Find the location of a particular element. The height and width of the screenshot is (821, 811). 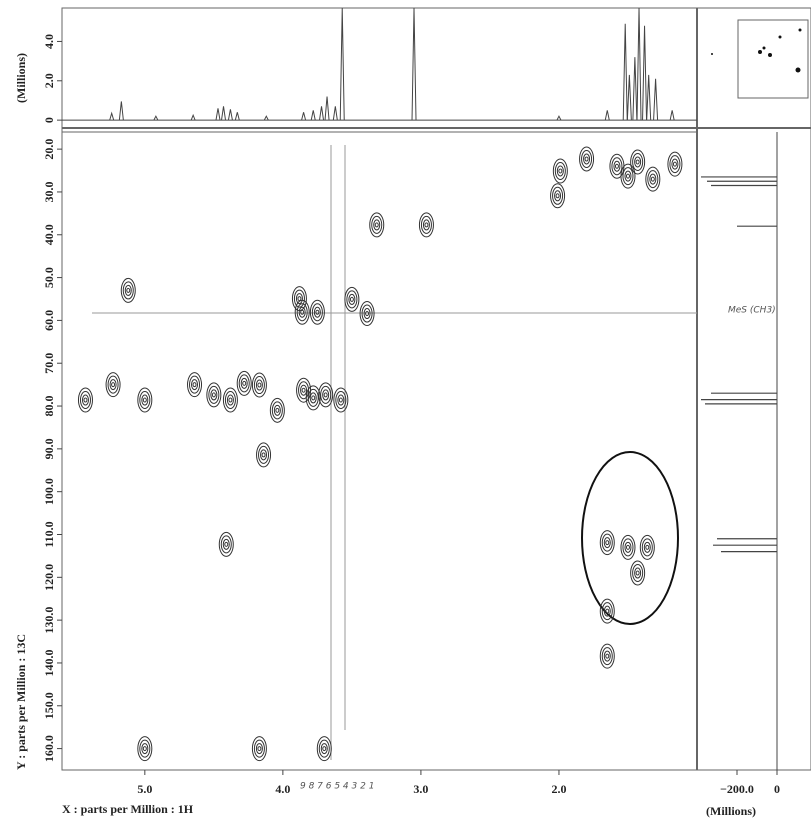

x-tick-label: 3.0 is located at coordinates (420, 789).